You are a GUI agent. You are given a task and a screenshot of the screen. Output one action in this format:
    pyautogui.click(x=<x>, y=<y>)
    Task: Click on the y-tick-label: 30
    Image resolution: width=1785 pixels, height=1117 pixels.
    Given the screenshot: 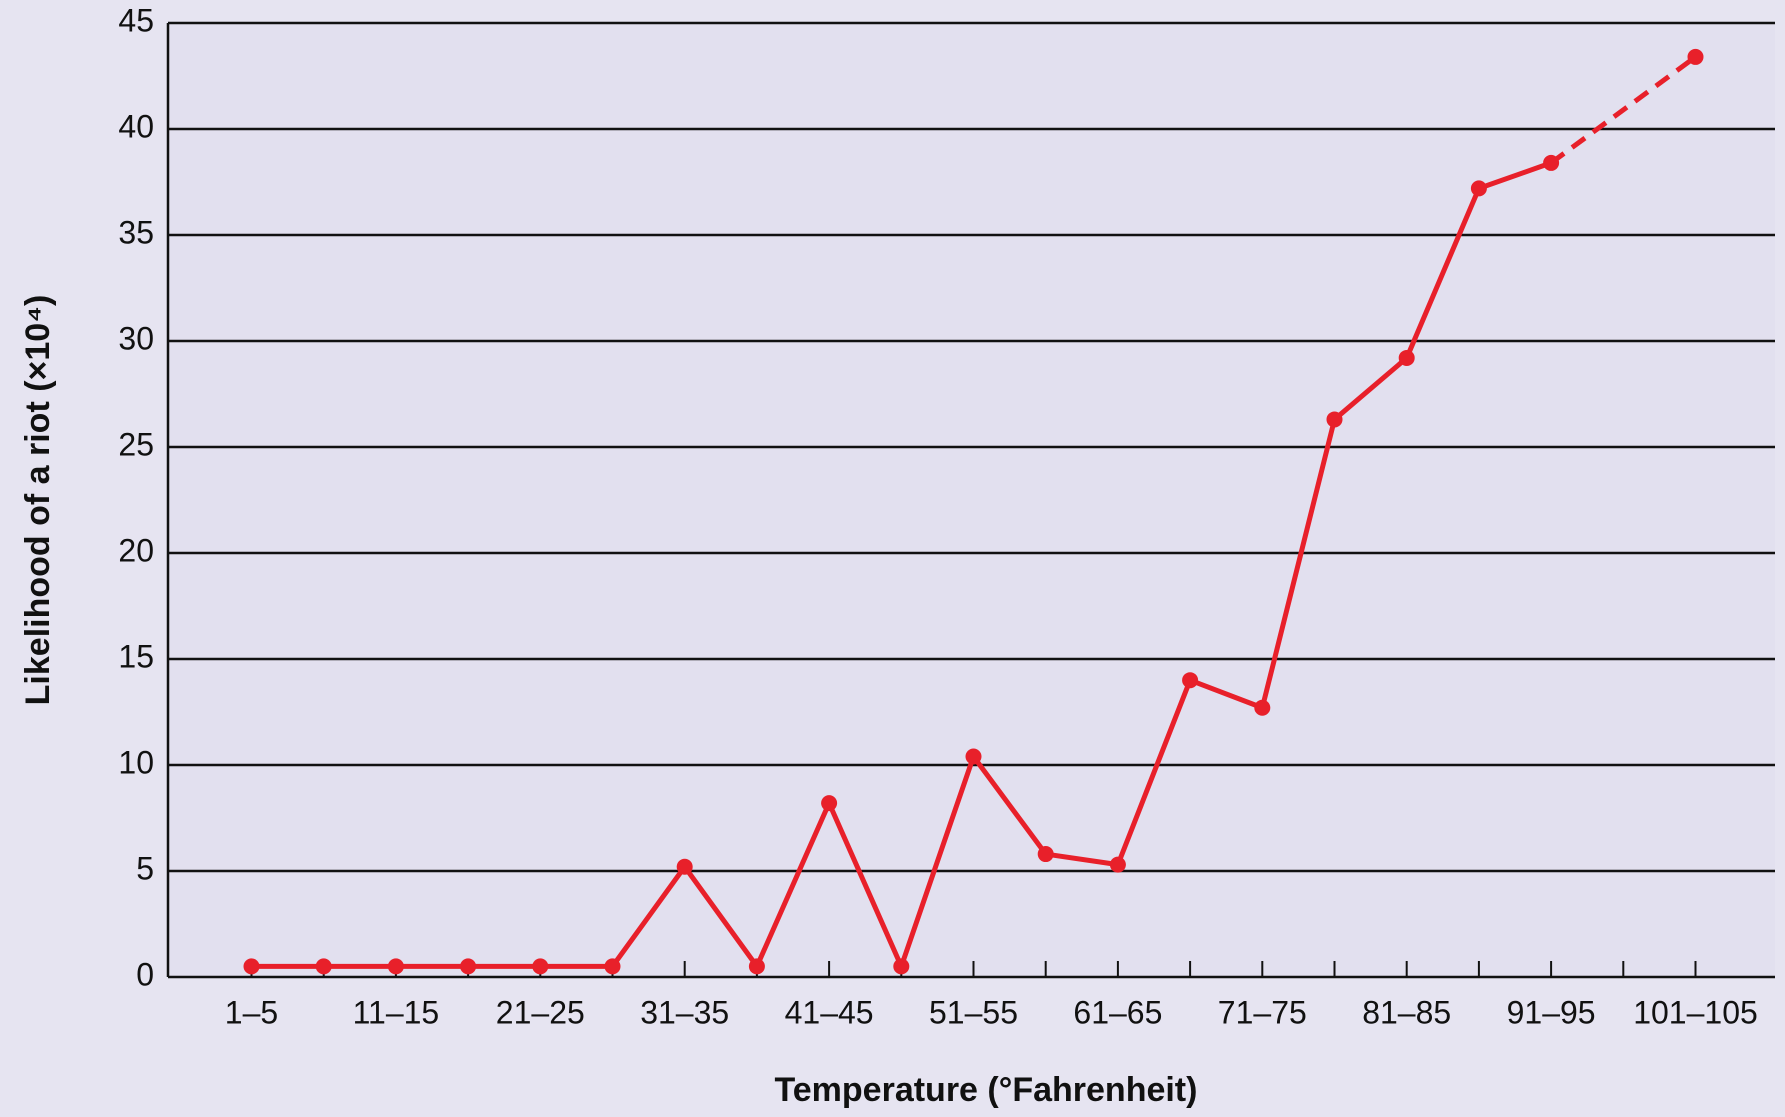 What is the action you would take?
    pyautogui.click(x=136, y=338)
    